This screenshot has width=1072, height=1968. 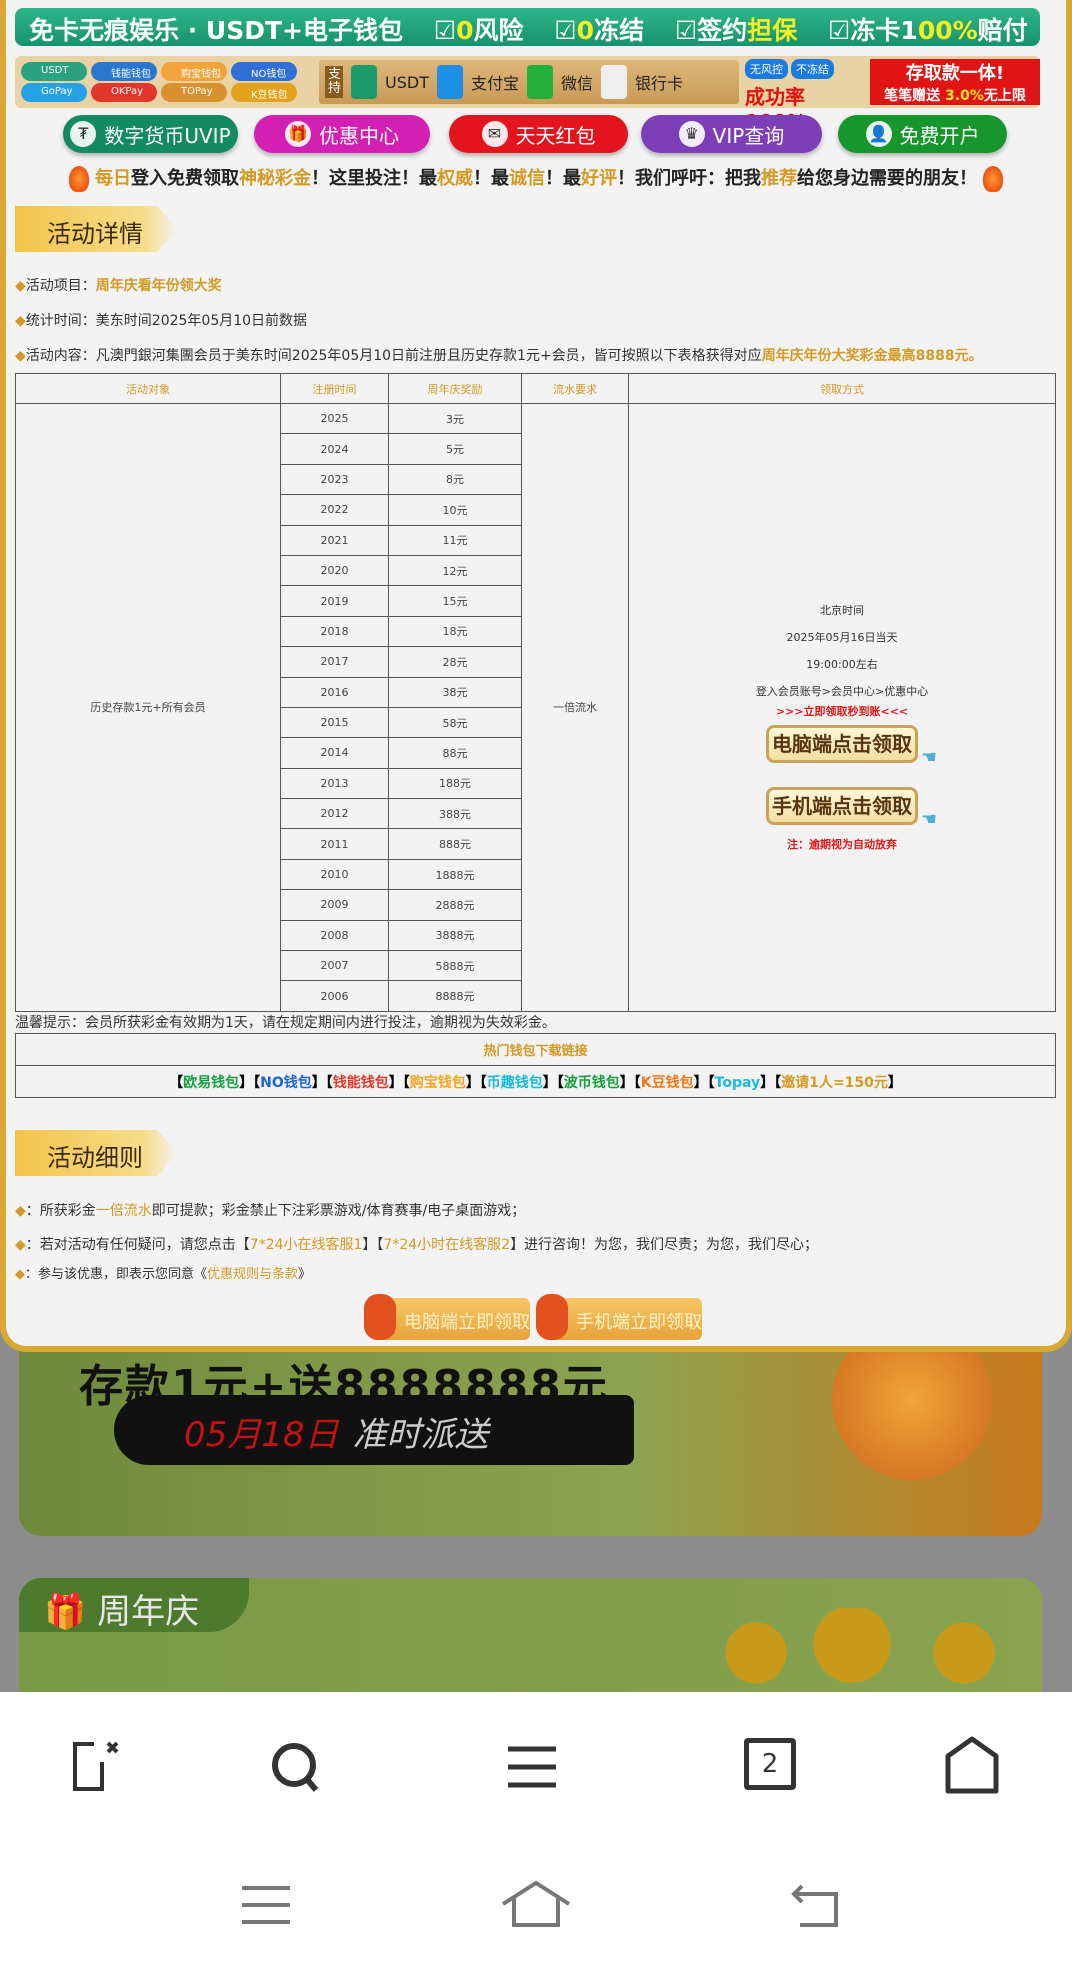 What do you see at coordinates (518, 1082) in the screenshot?
I see `wallet-download-link: 【币趣钱包】` at bounding box center [518, 1082].